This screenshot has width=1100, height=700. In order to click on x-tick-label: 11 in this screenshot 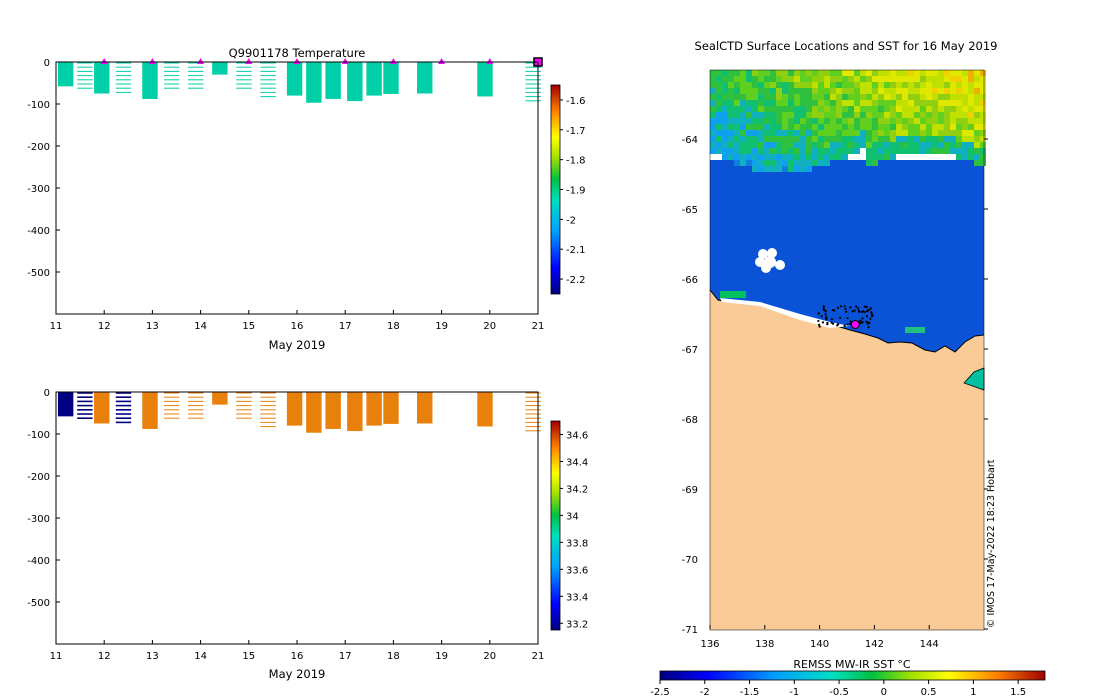, I will do `click(56, 326)`.